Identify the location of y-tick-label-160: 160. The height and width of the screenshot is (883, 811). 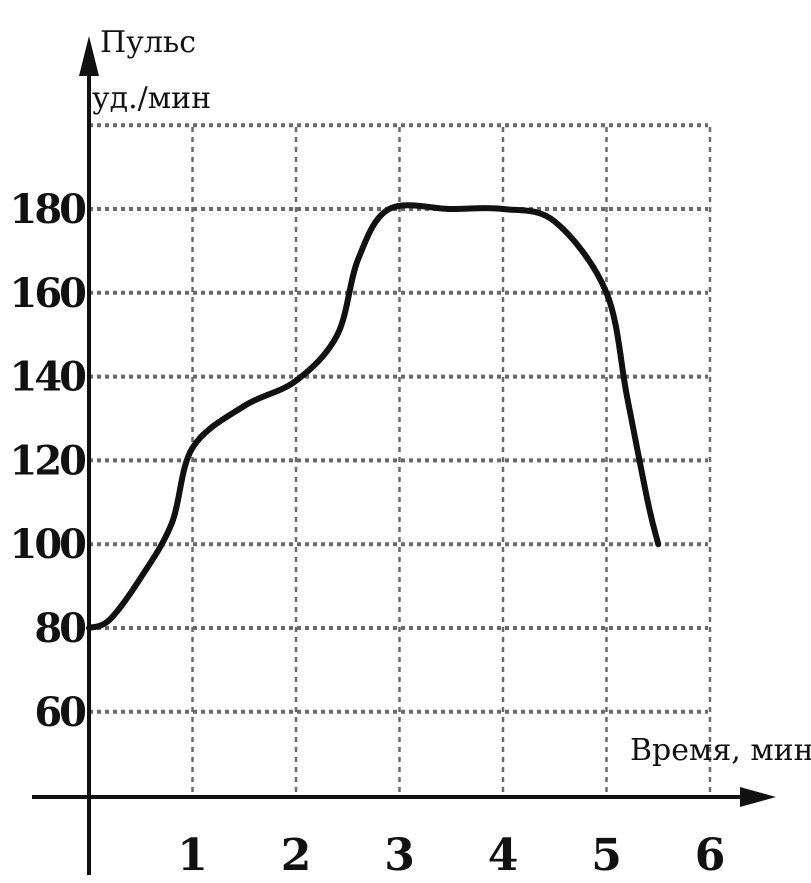
(48, 293).